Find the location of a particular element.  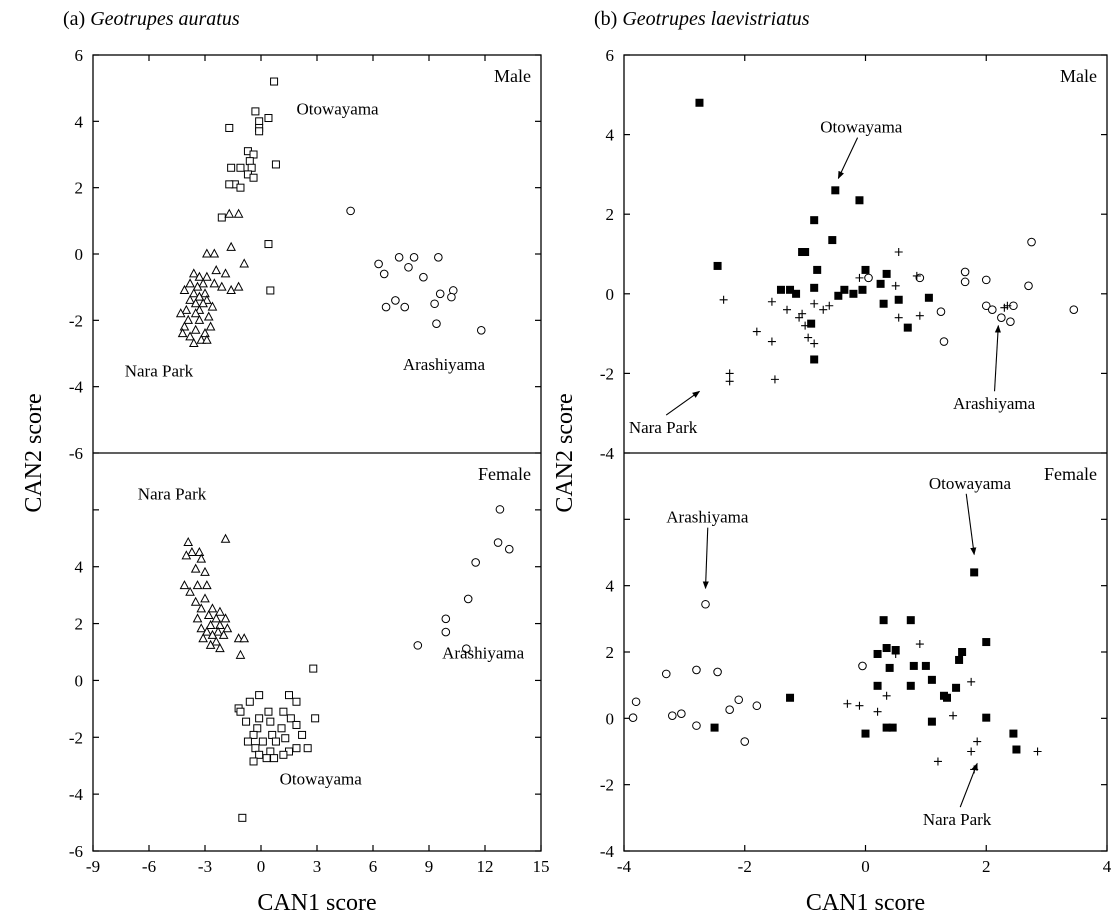

x-tick-label: 3 is located at coordinates (317, 866).